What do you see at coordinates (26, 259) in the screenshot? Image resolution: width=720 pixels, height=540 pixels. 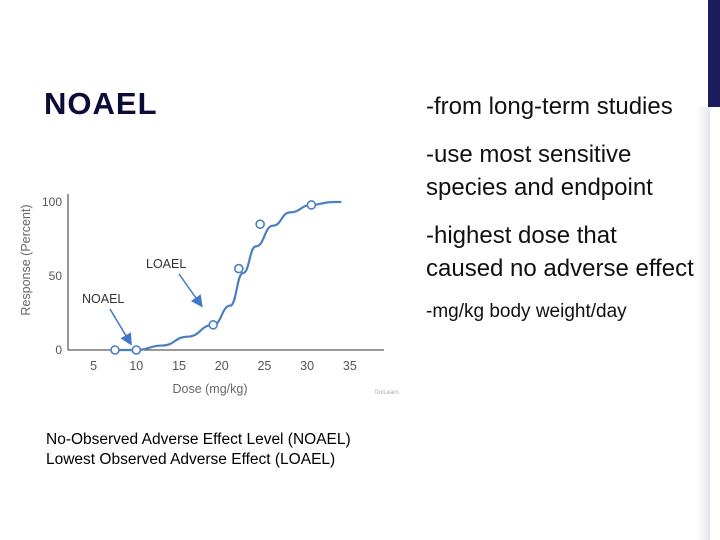 I see `y-axis-label: Response (Percent)` at bounding box center [26, 259].